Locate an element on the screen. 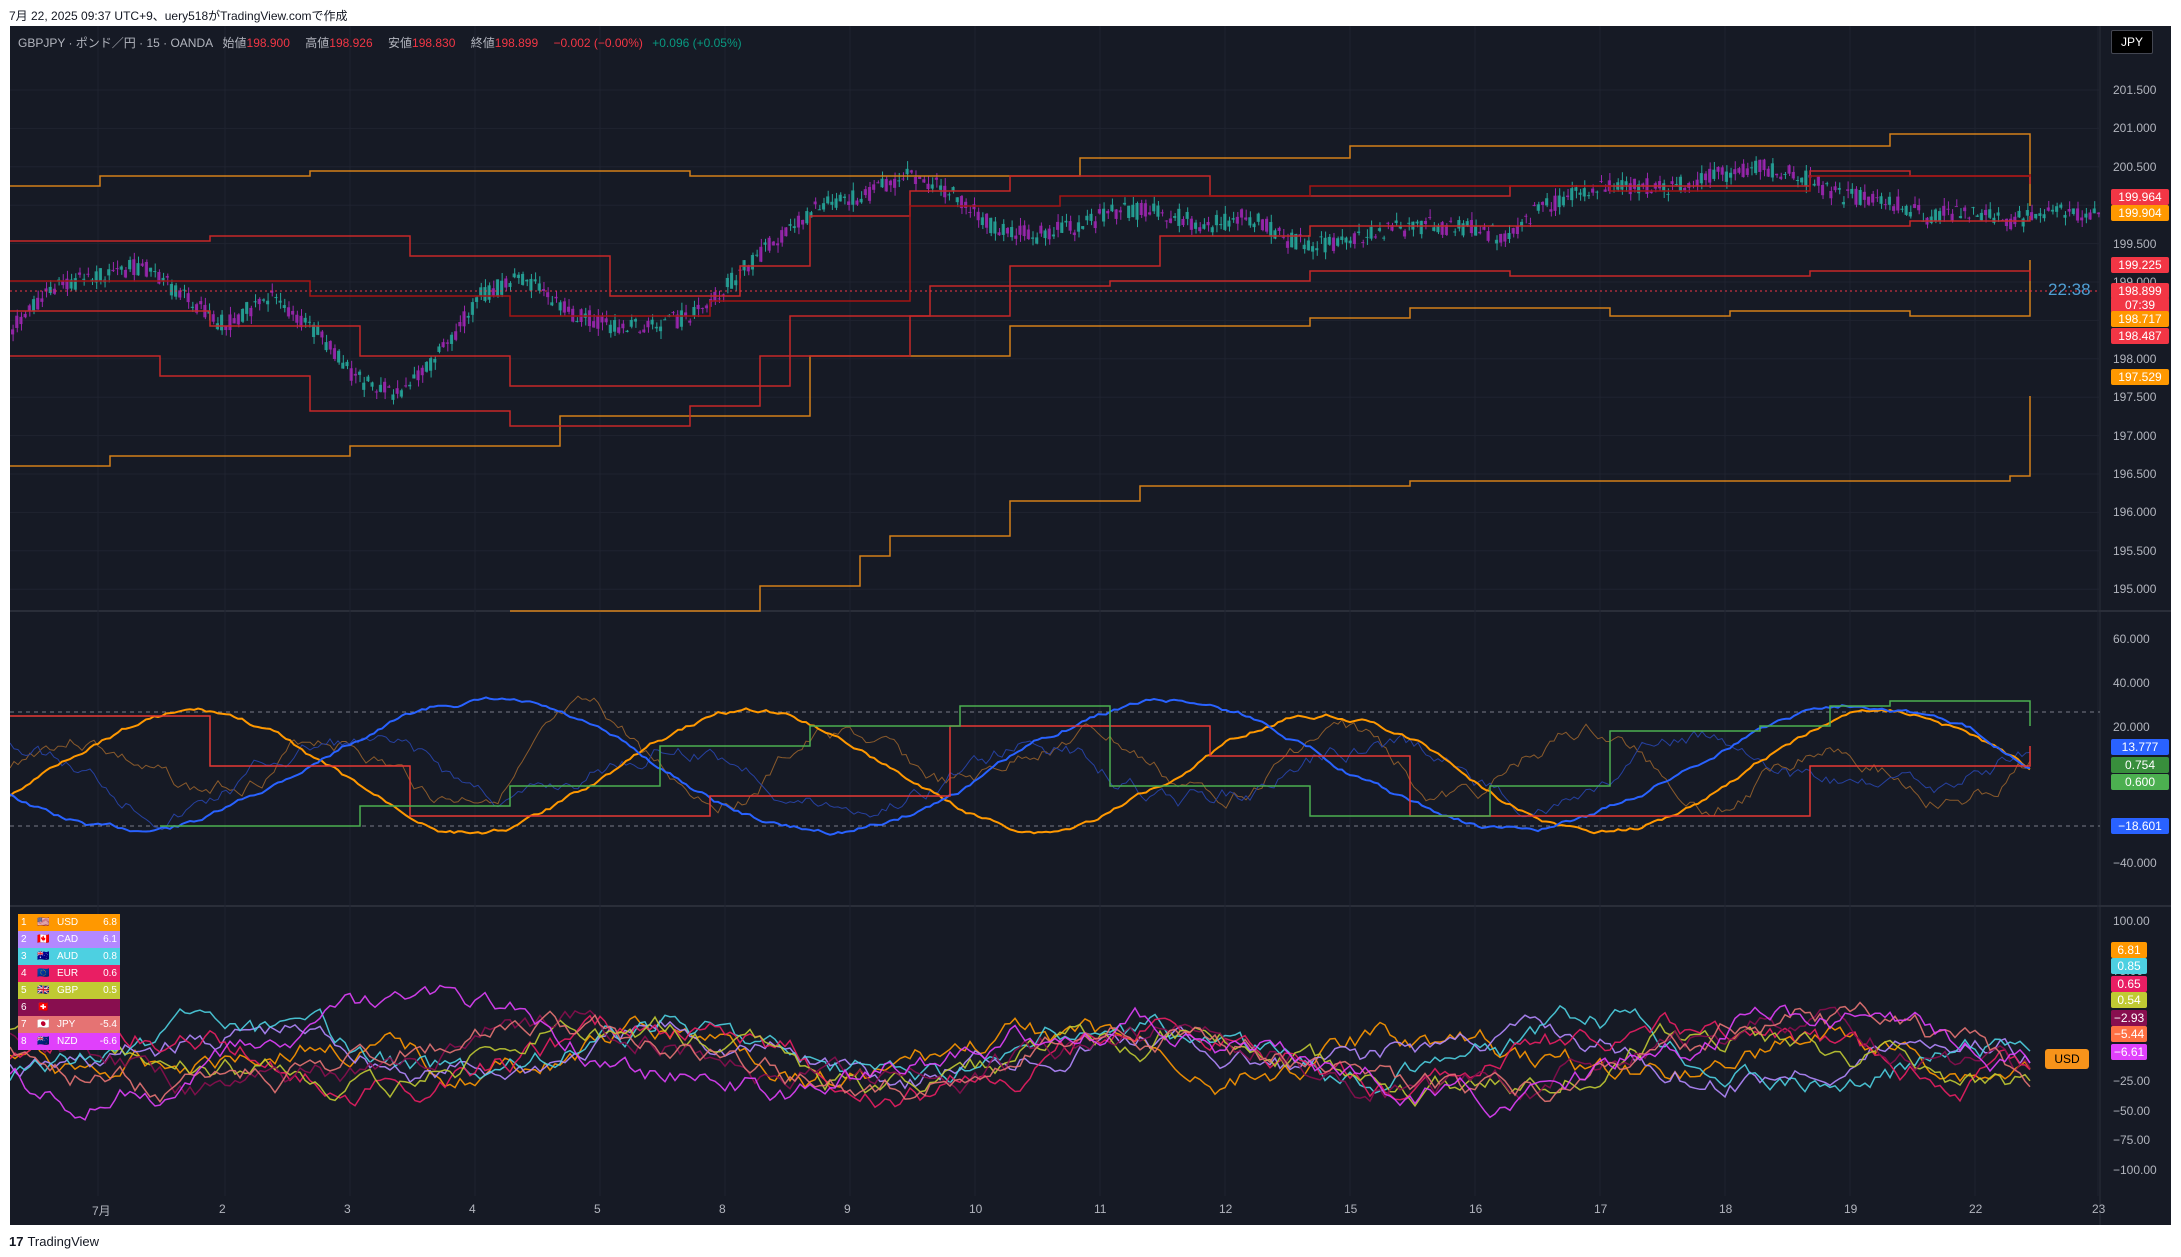 This screenshot has width=2181, height=1257. currency-button: JPY is located at coordinates (2132, 42).